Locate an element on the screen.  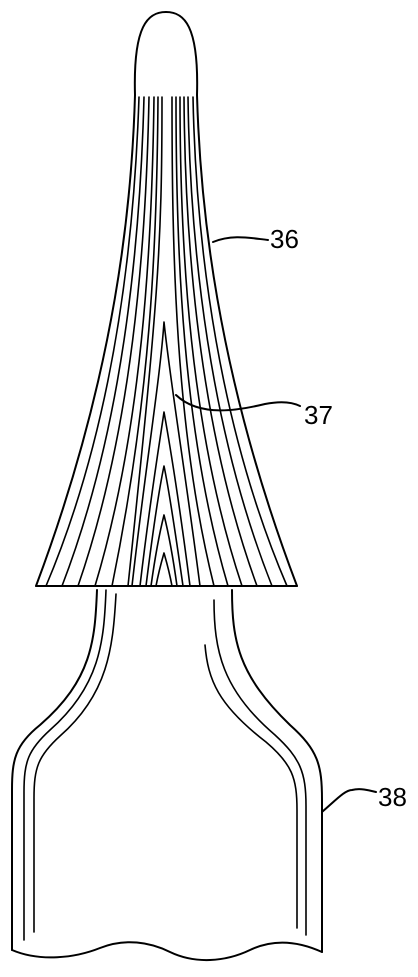
body-outline-right is located at coordinates (277, 771).